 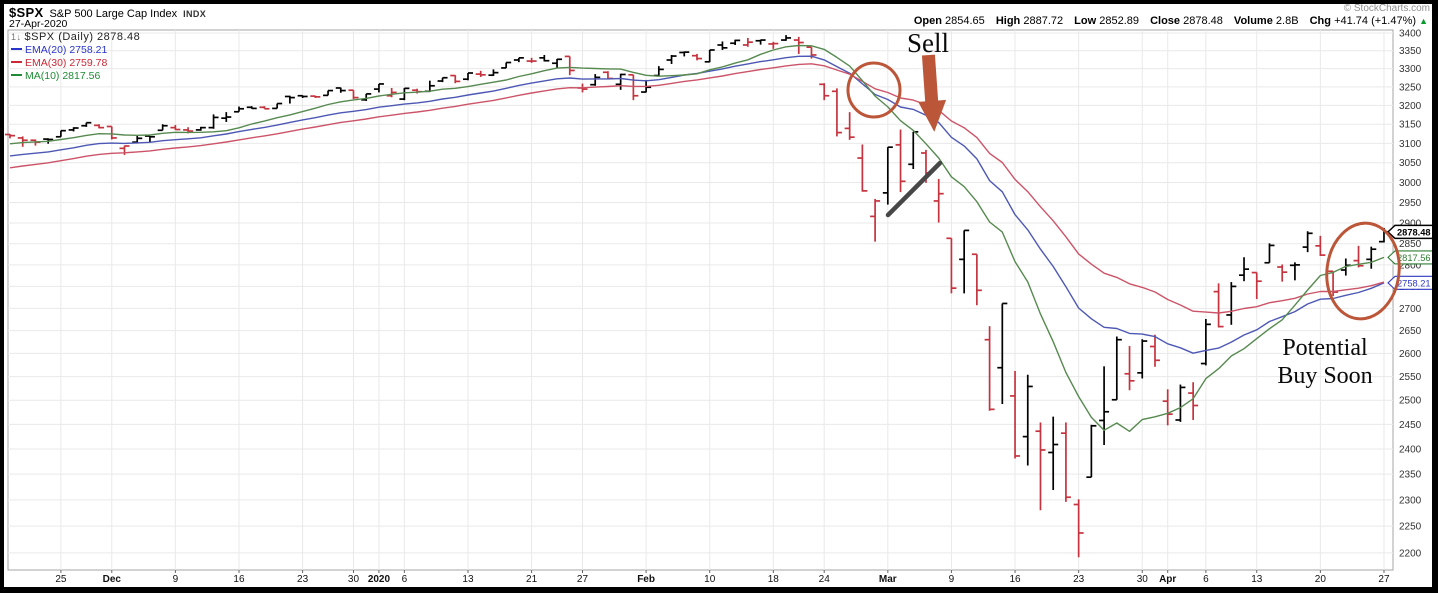 What do you see at coordinates (646, 579) in the screenshot?
I see `svg-text: Feb` at bounding box center [646, 579].